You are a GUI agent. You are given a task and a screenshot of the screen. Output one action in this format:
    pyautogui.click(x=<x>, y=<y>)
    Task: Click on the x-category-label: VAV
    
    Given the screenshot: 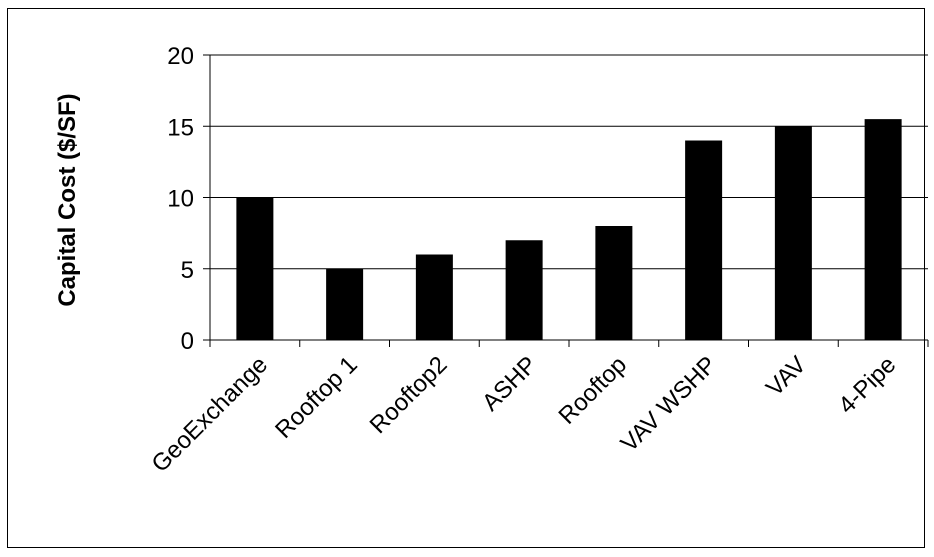 What is the action you would take?
    pyautogui.click(x=786, y=376)
    